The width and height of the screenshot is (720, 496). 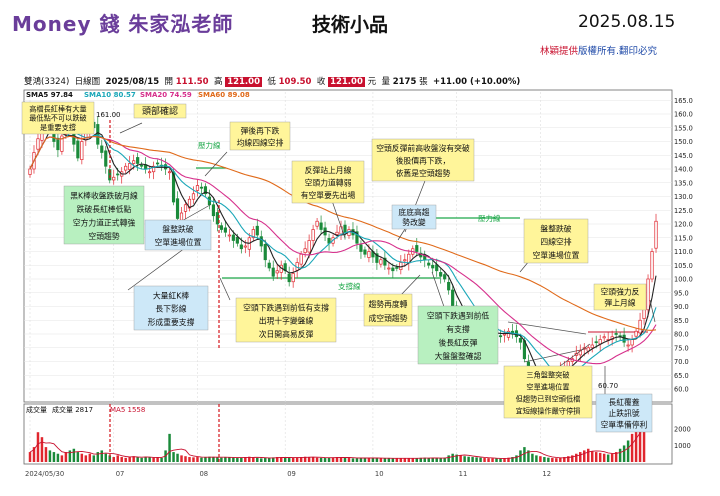 I want to click on annotation-a4-text: 有空單要先出場, so click(x=328, y=195).